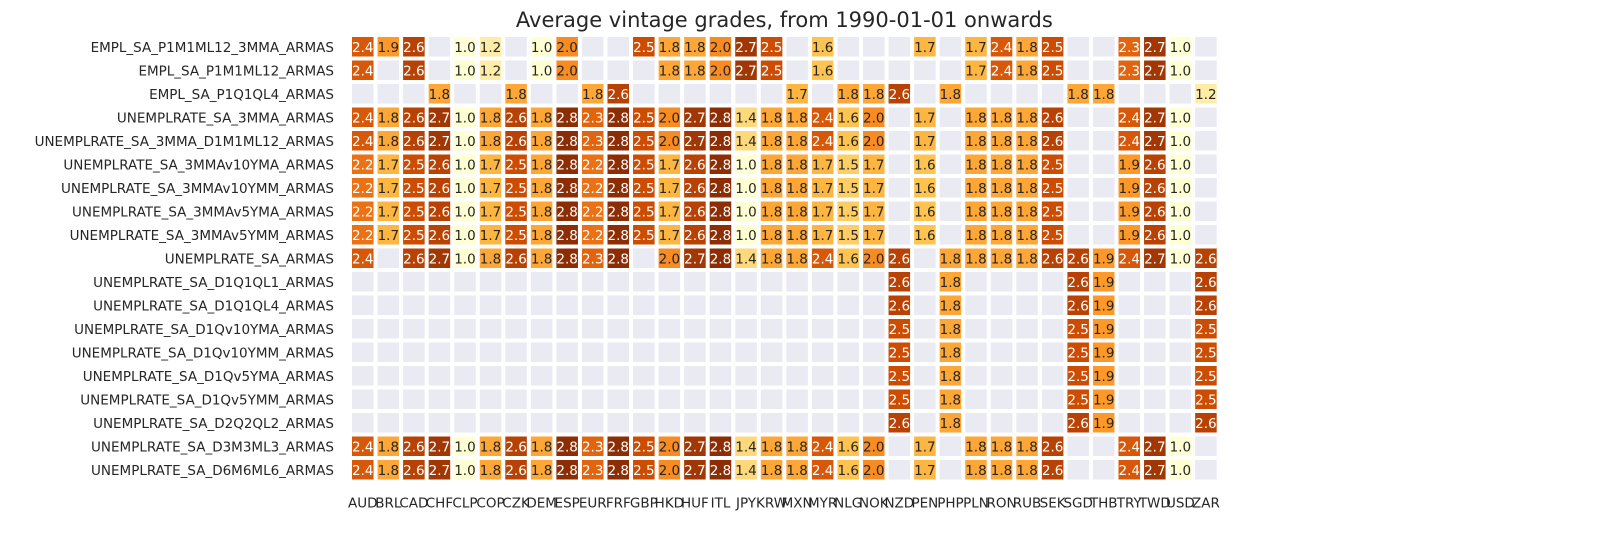 The height and width of the screenshot is (535, 1606). Describe the element at coordinates (566, 471) in the screenshot. I see `cell-value-label: 2.8` at that location.